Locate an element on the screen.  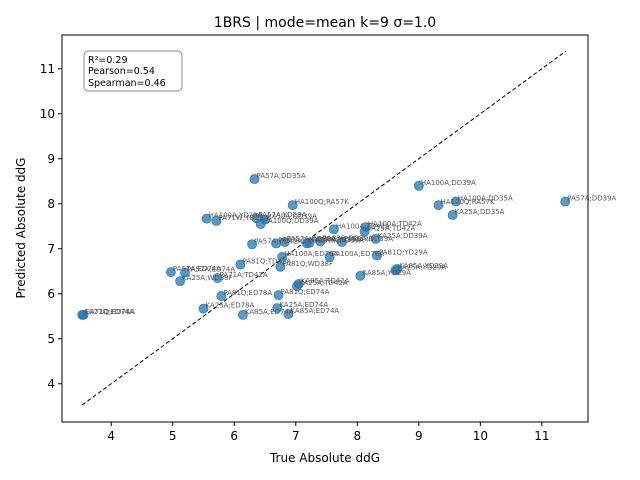
point-label: RA59A;DD39A is located at coordinates (292, 217).